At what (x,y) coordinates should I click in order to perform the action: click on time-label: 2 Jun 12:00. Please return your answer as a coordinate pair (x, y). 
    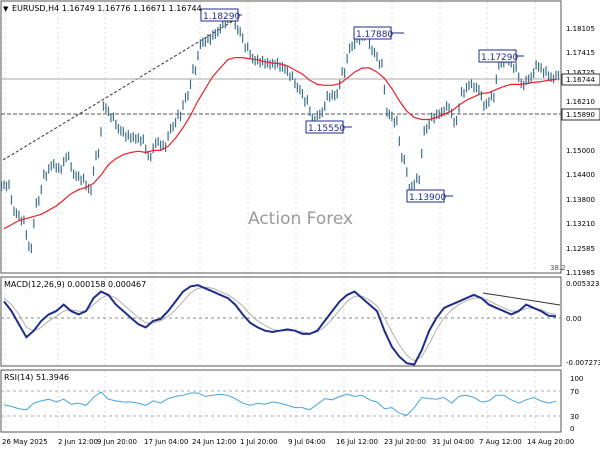
    Looking at the image, I should click on (78, 442).